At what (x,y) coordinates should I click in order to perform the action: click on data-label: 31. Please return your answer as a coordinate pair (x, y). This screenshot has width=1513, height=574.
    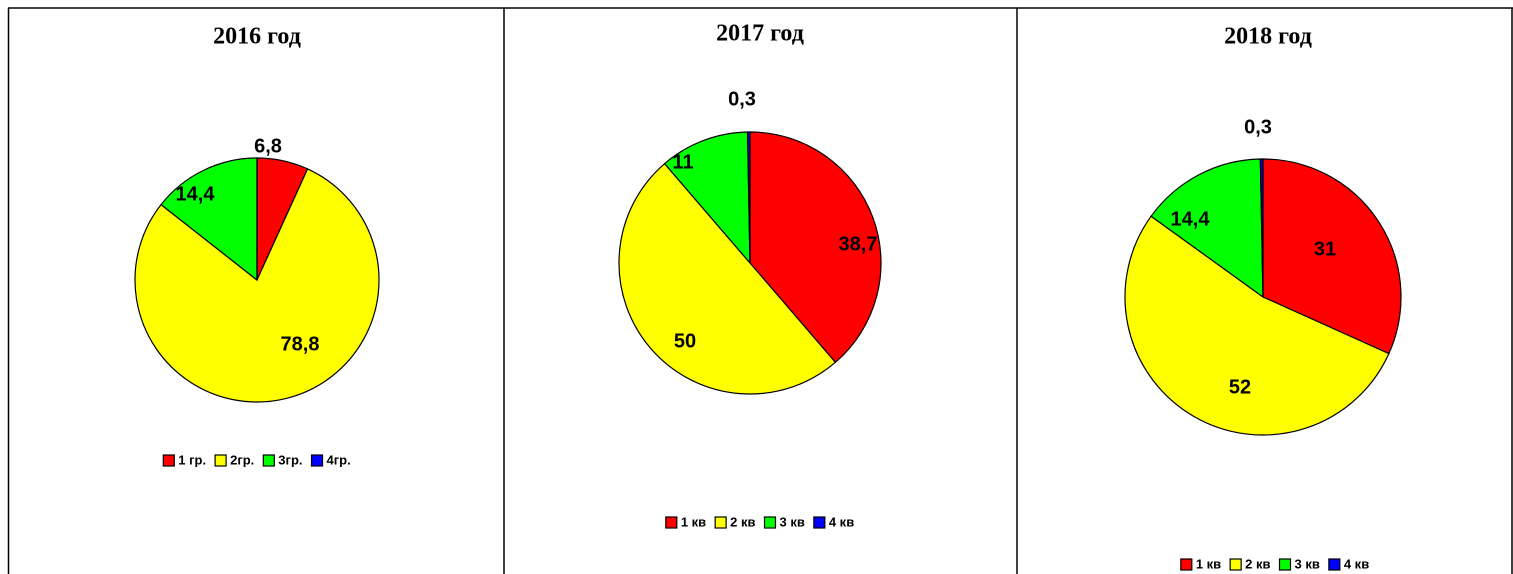
    Looking at the image, I should click on (1325, 249).